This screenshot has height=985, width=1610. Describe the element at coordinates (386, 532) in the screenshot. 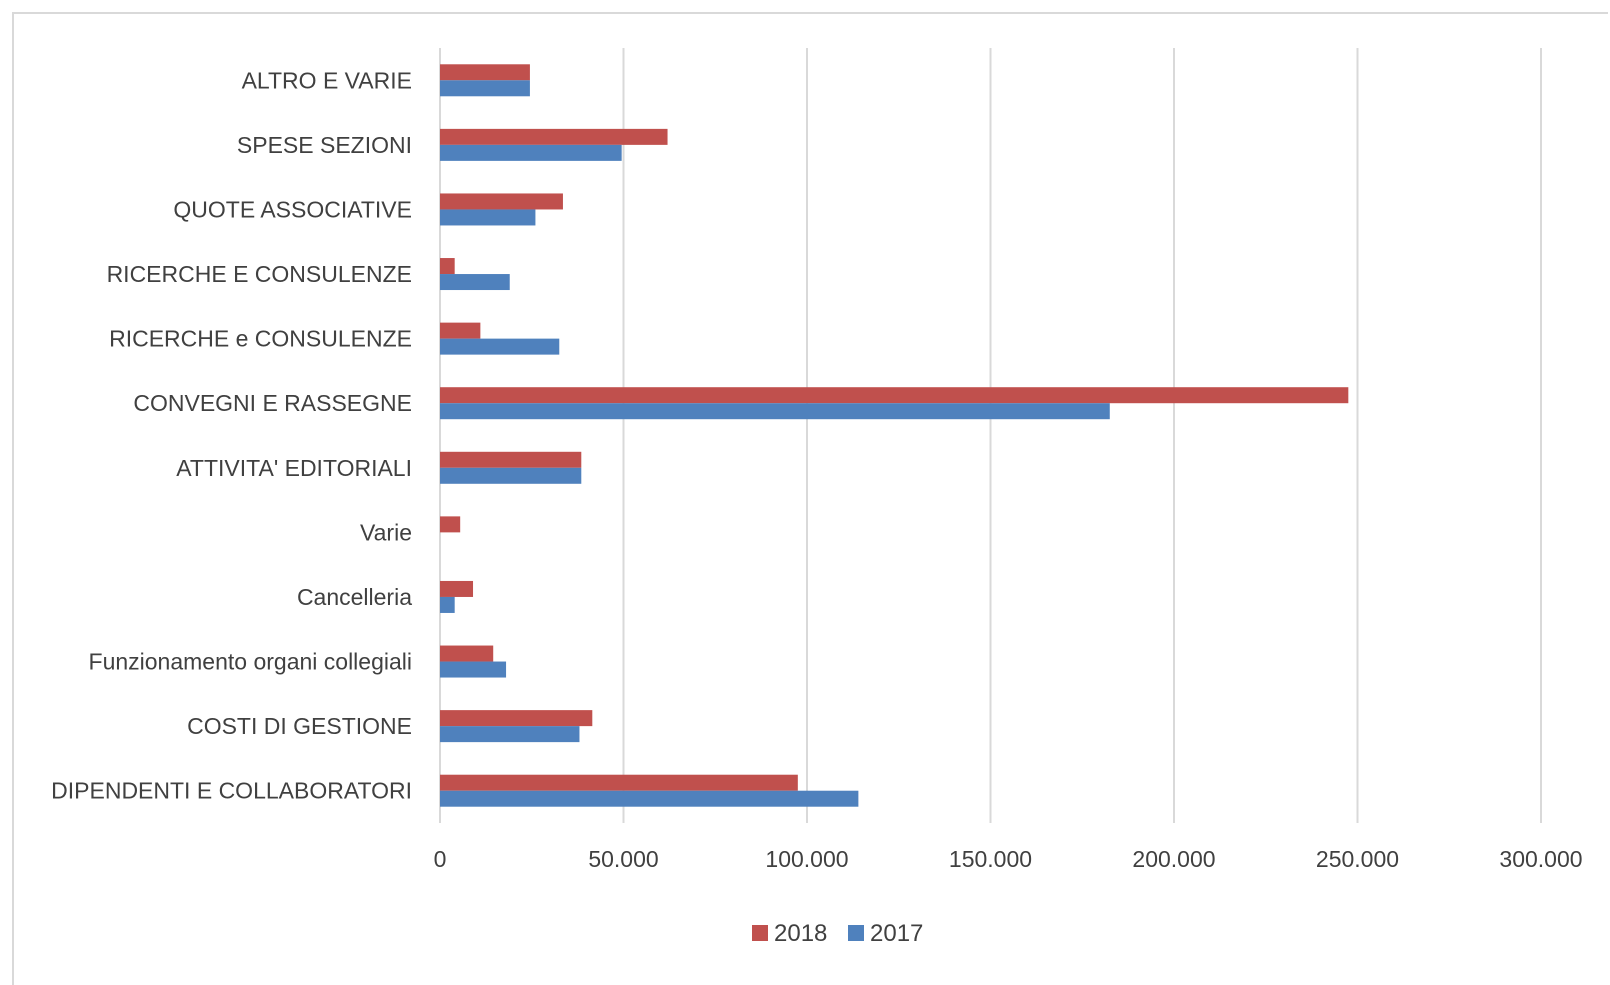

I see `category-label: Varie` at that location.